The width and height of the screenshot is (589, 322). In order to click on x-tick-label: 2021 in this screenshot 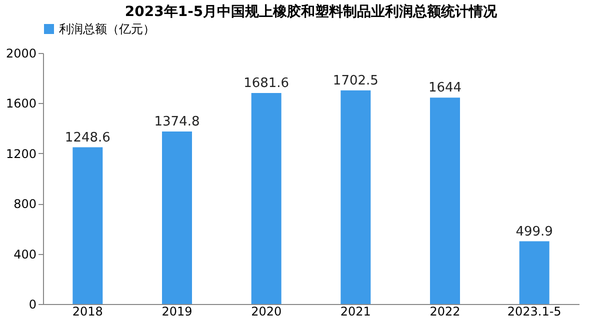, I will do `click(355, 311)`.